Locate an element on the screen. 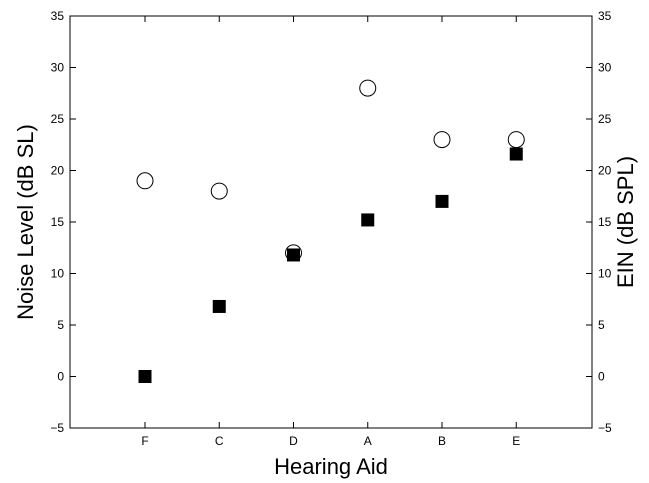 The image size is (649, 483). left-tick-label: 15 is located at coordinates (58, 222).